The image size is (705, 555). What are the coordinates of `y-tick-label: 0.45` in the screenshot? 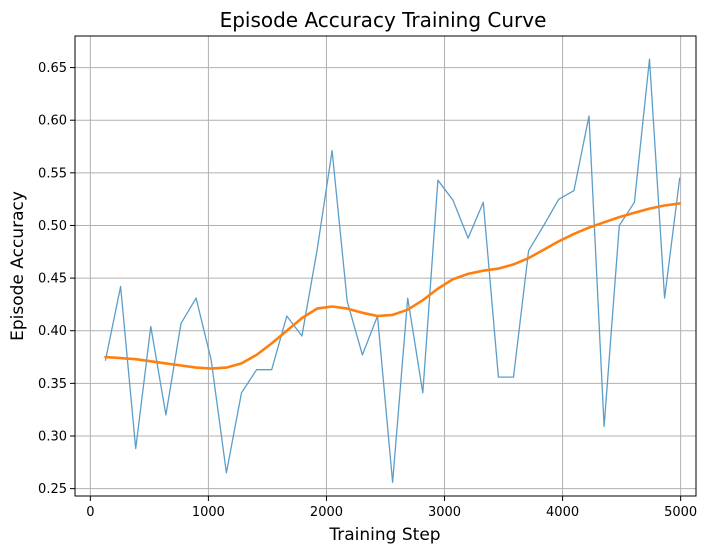 It's located at (52, 279).